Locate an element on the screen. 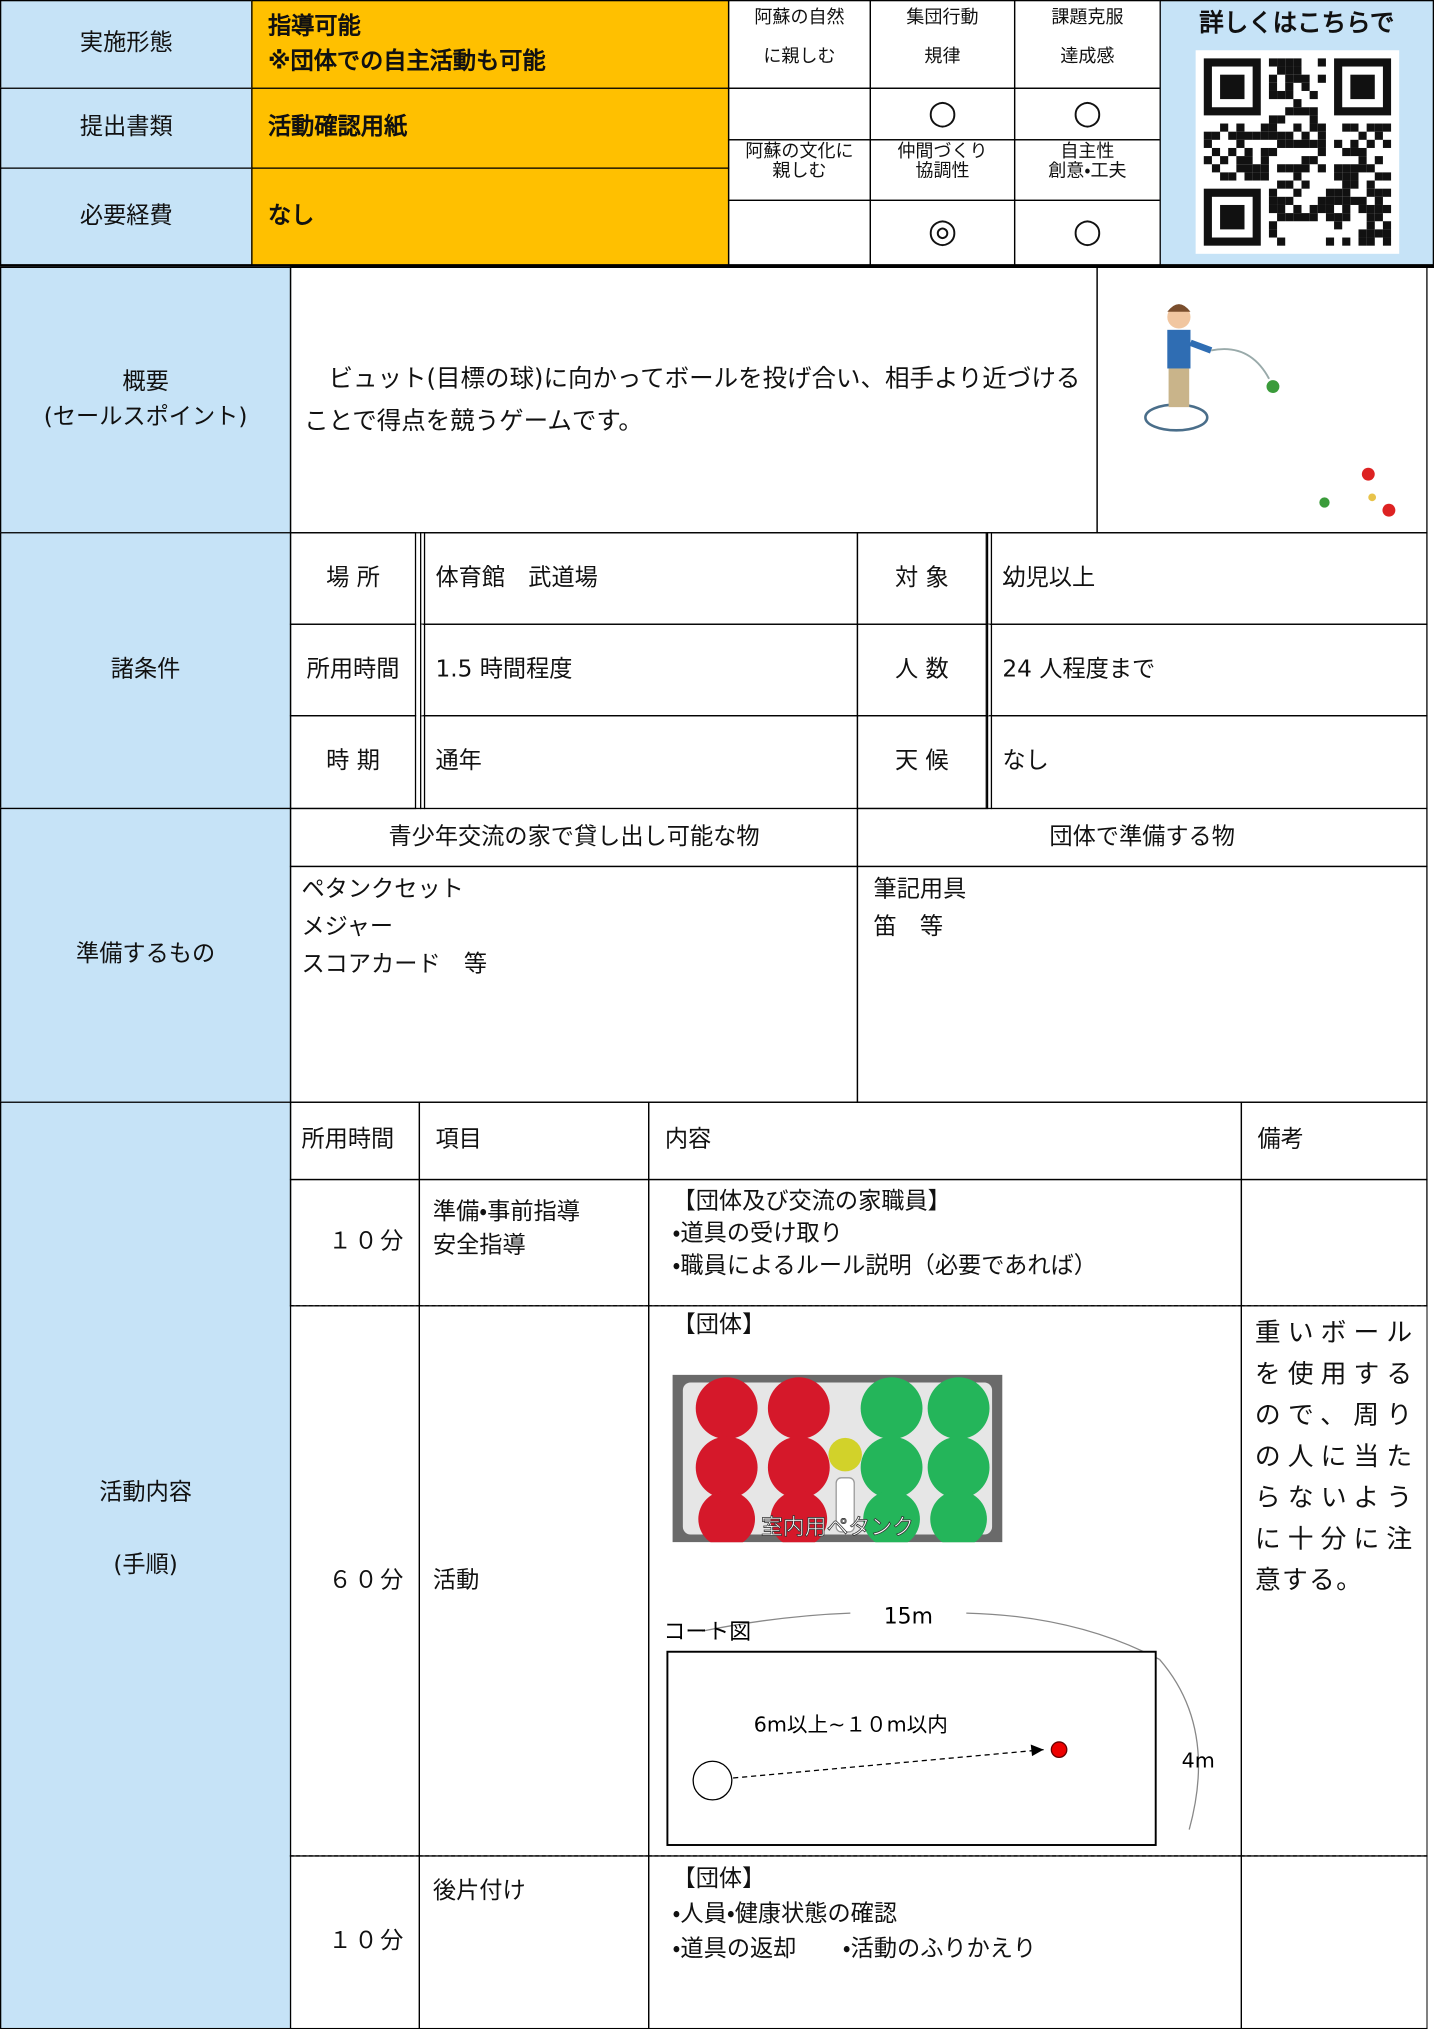 The image size is (1434, 2029). item: 準備・事前指導 安全指導 is located at coordinates (534, 1242).